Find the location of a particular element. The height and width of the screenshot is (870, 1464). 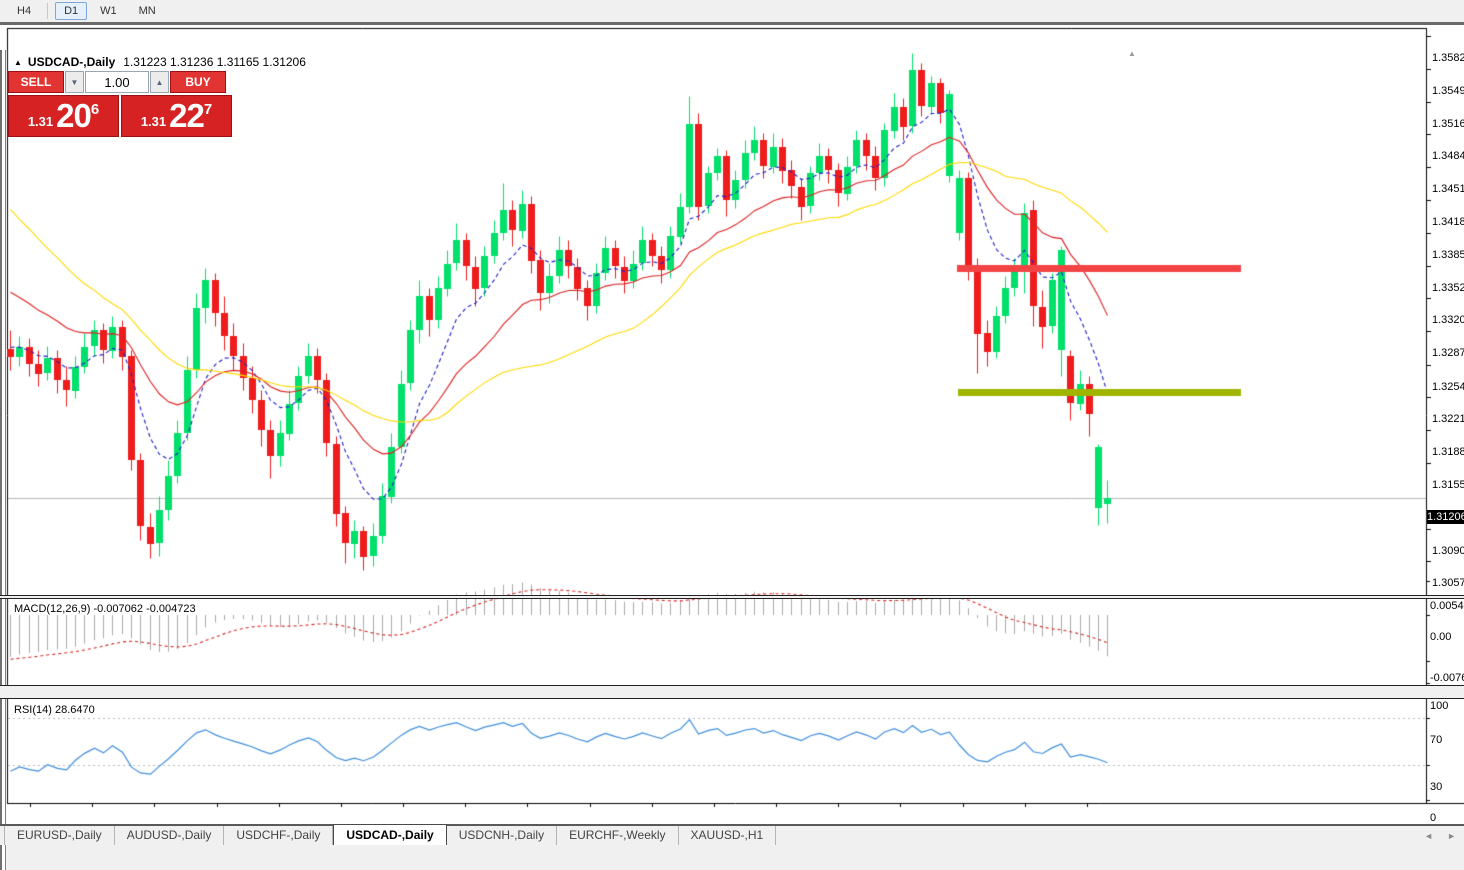

volume-decrease-button: ▼ is located at coordinates (74, 82).